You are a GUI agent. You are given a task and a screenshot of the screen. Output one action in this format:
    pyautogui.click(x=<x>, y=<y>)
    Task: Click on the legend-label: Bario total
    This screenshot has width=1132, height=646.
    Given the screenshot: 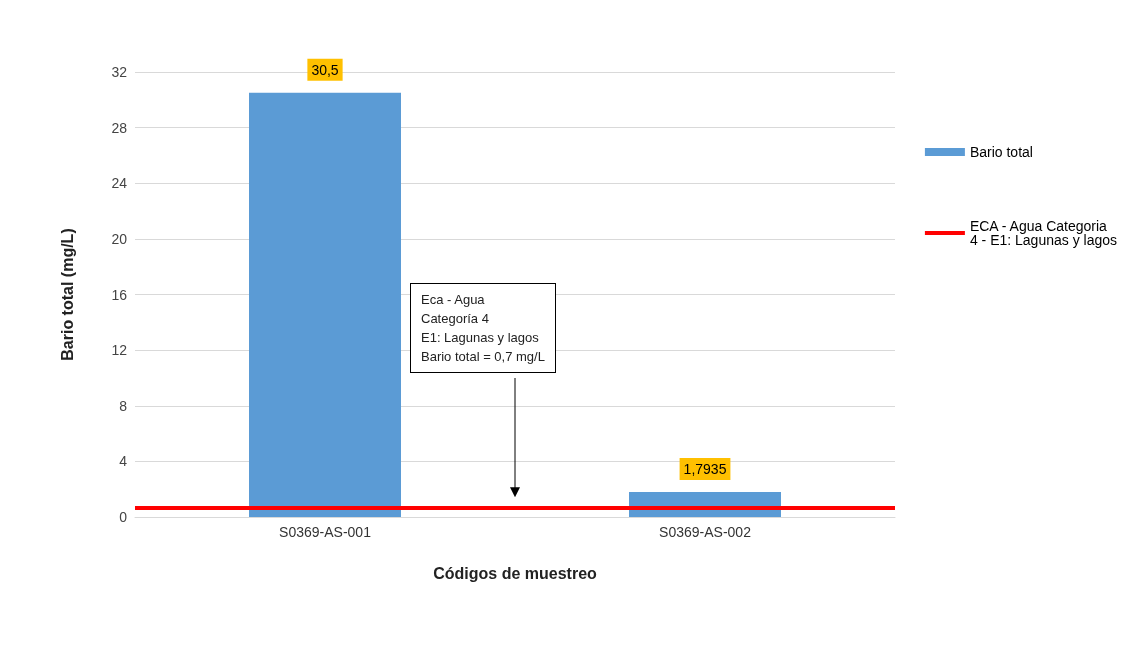 What is the action you would take?
    pyautogui.click(x=1001, y=152)
    